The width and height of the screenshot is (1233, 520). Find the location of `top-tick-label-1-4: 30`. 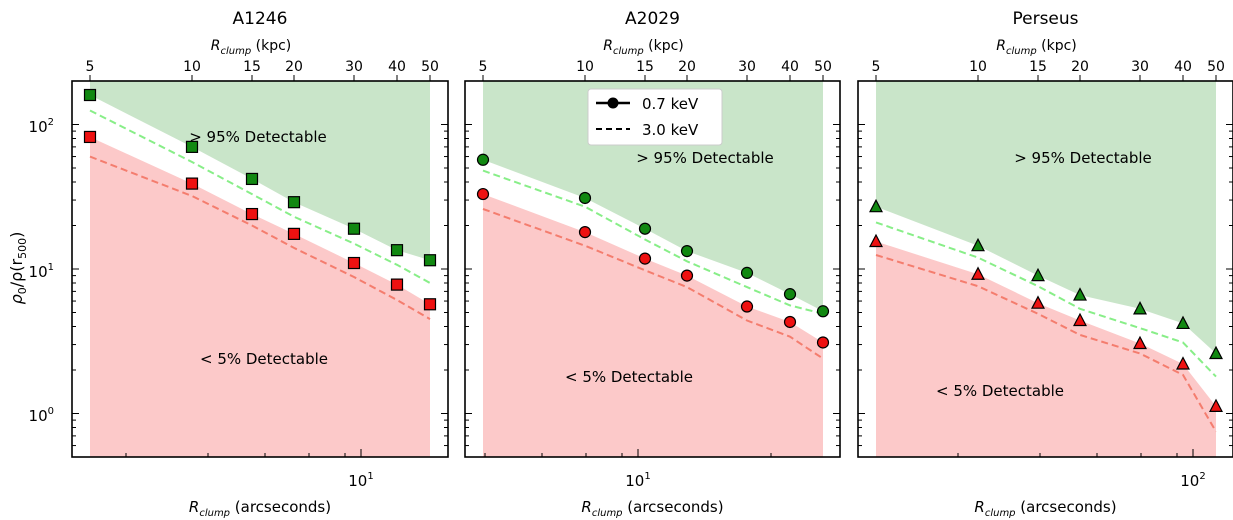

top-tick-label-1-4: 30 is located at coordinates (747, 67).